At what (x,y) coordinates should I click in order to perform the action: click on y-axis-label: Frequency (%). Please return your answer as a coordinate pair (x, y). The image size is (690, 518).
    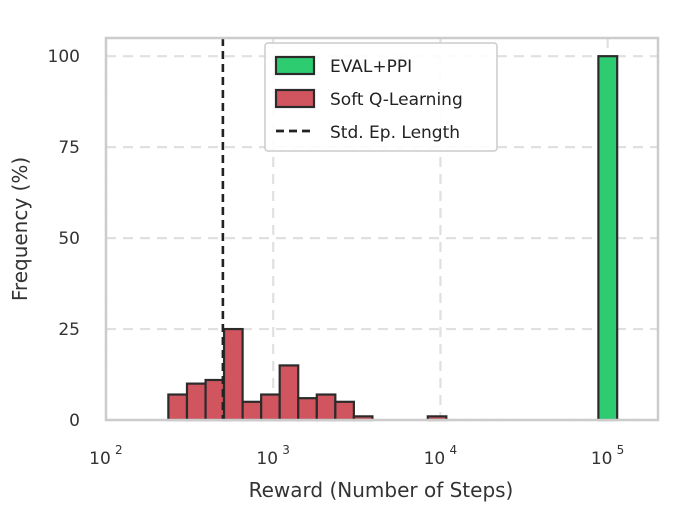
    Looking at the image, I should click on (20, 229).